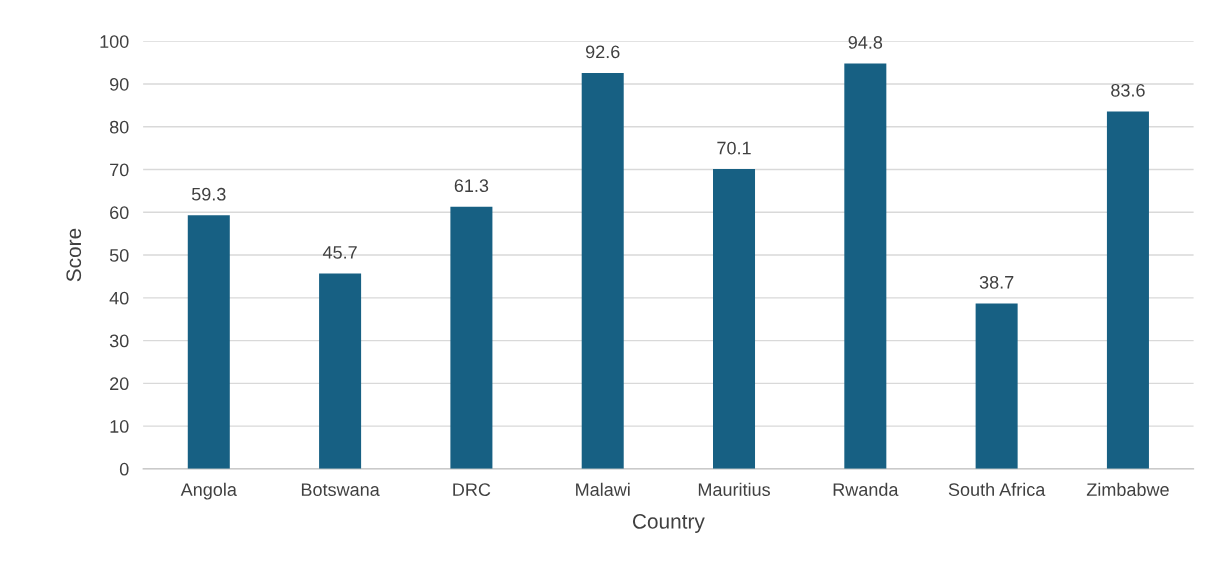 This screenshot has width=1213, height=581. Describe the element at coordinates (119, 255) in the screenshot. I see `y-tick-label: 50` at that location.